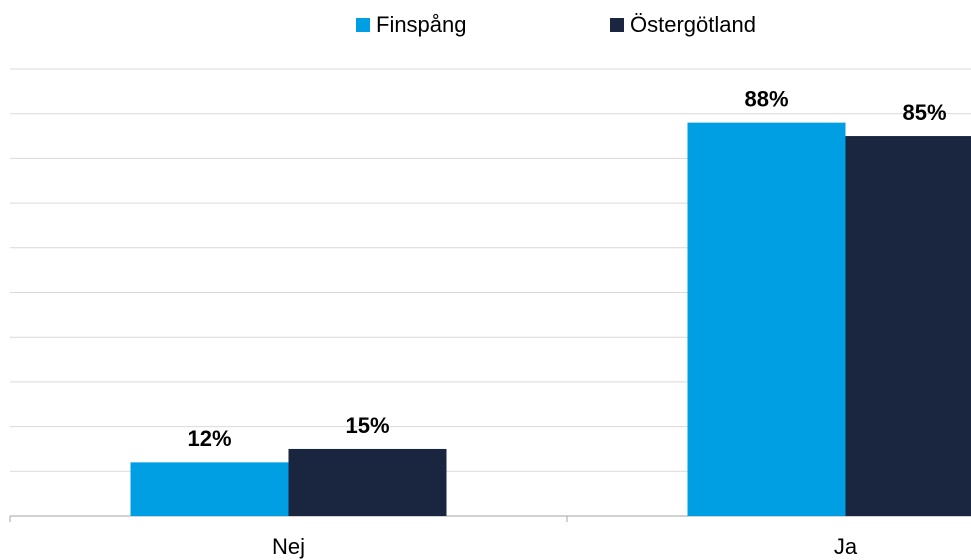 This screenshot has width=971, height=560. What do you see at coordinates (209, 438) in the screenshot?
I see `data-label: 12%` at bounding box center [209, 438].